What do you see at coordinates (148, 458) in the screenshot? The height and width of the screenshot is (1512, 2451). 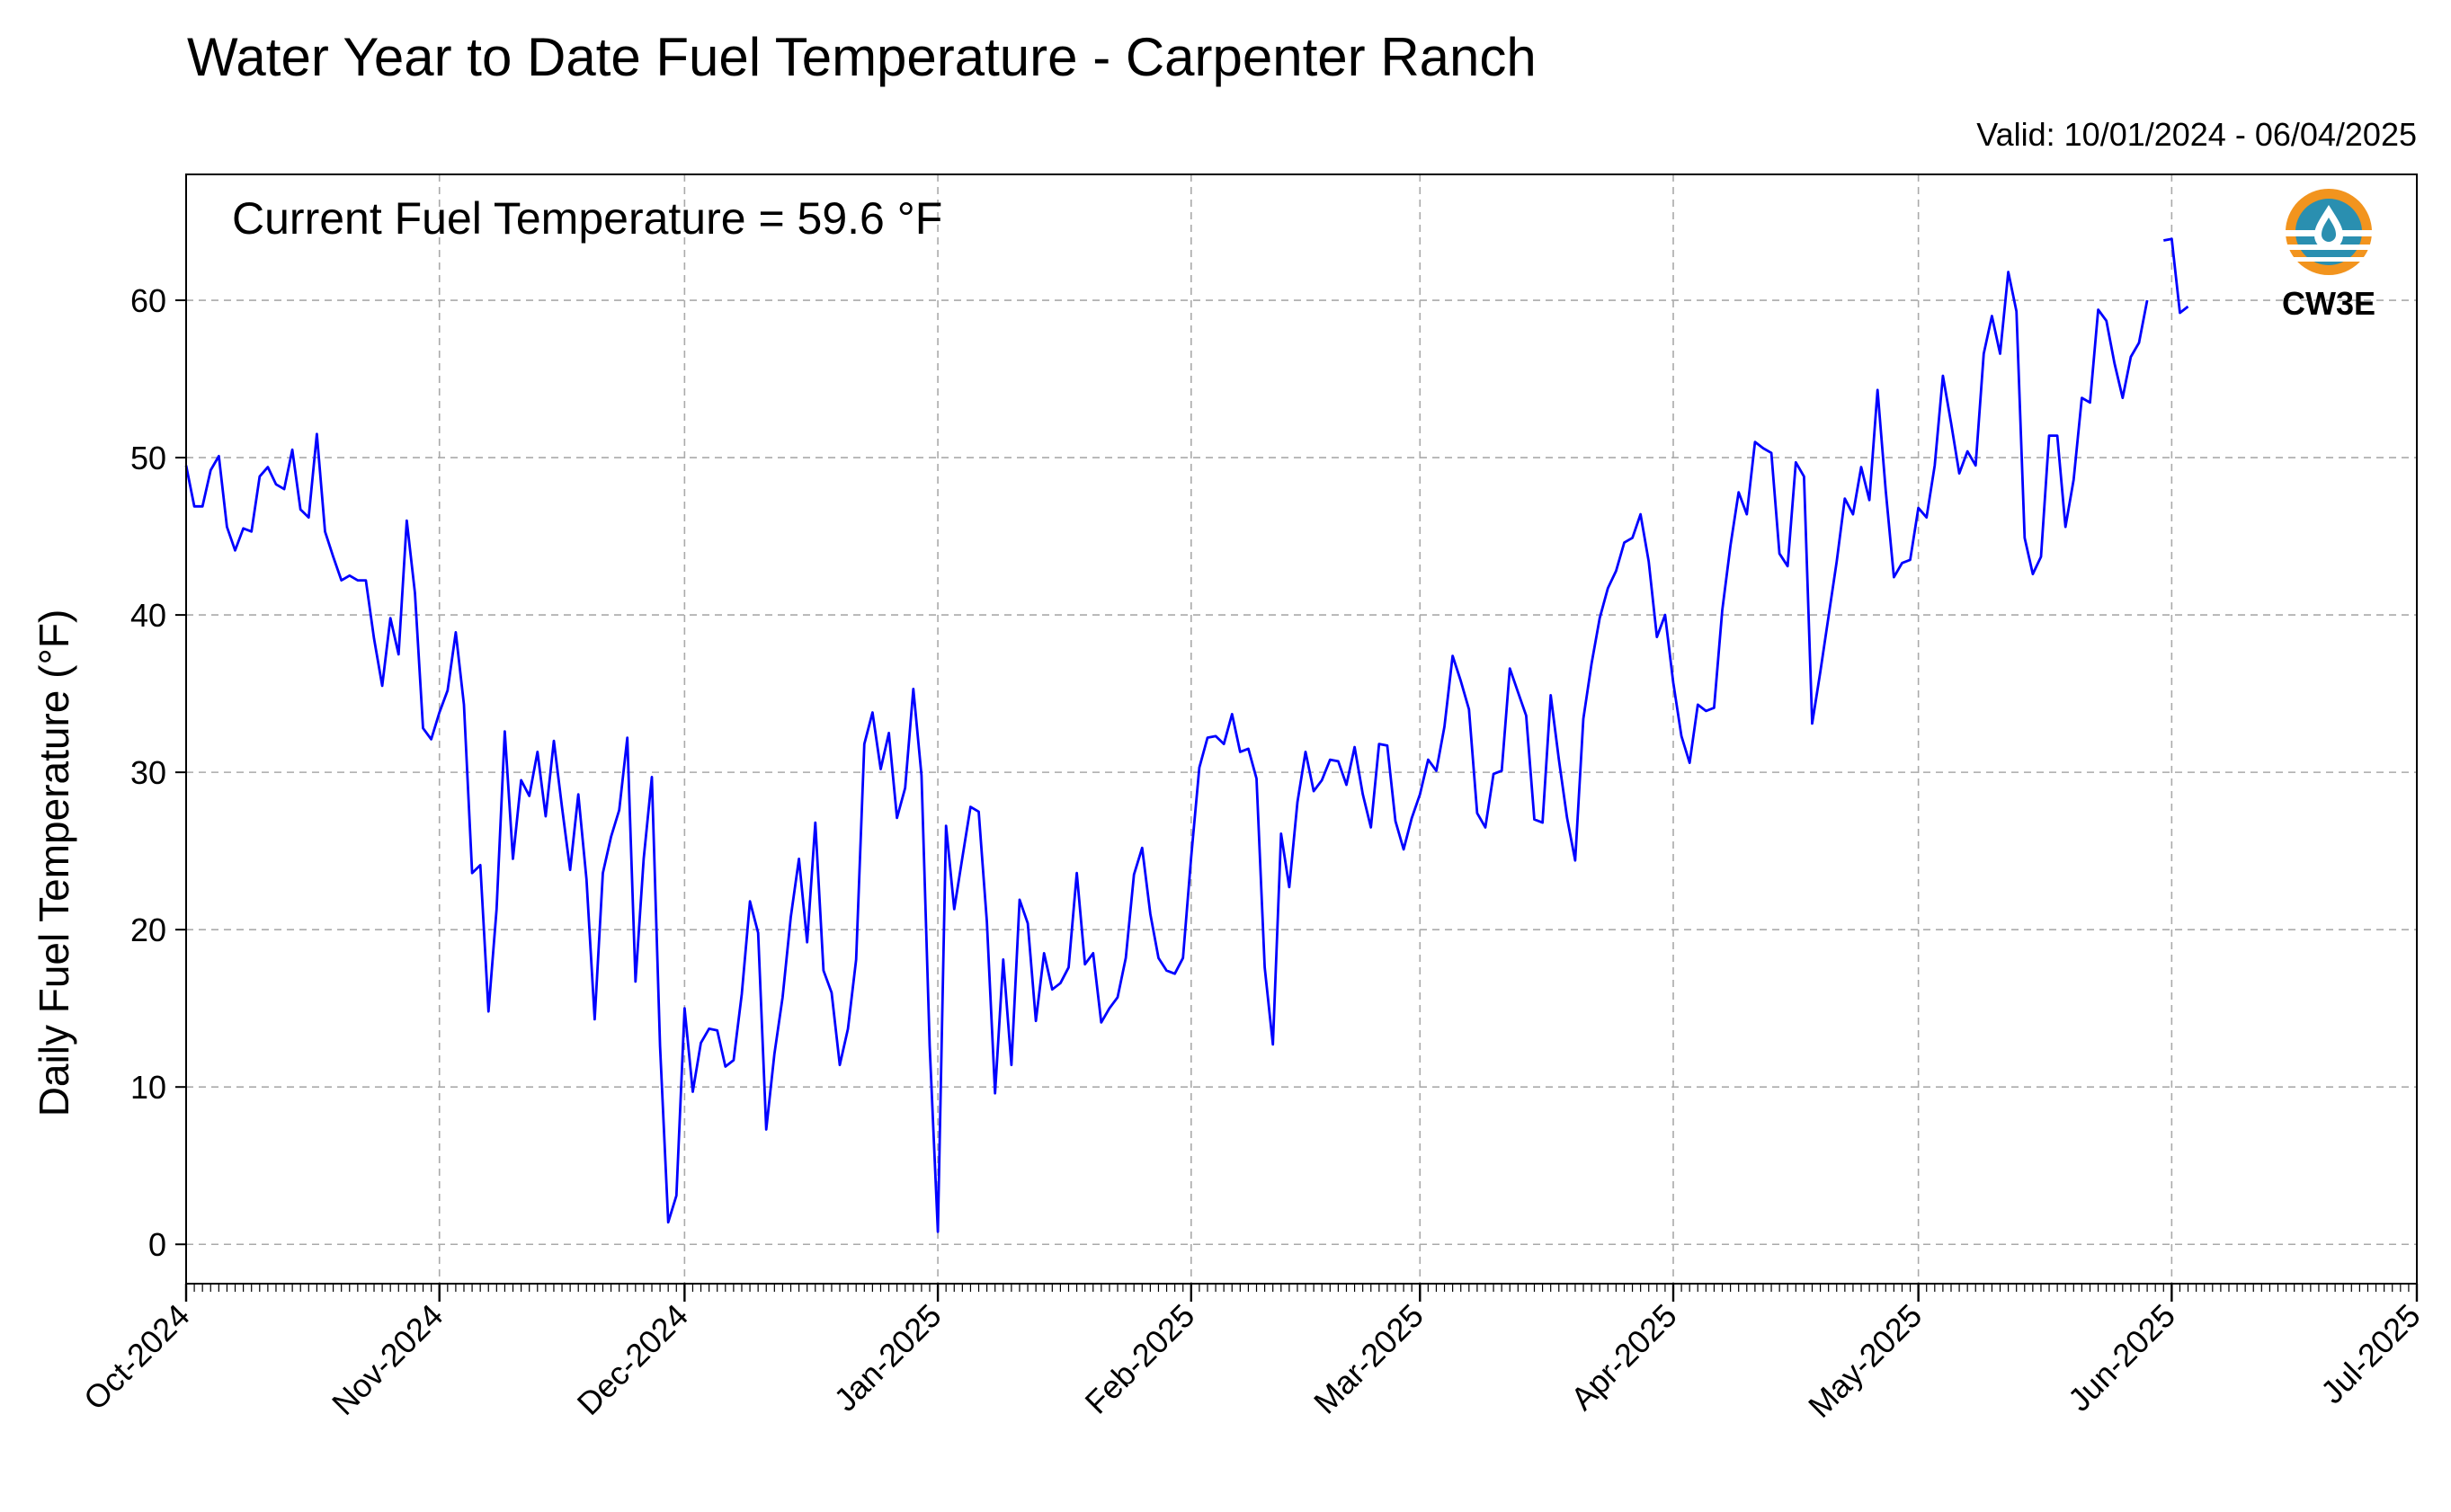 I see `y-tick-label: 50` at bounding box center [148, 458].